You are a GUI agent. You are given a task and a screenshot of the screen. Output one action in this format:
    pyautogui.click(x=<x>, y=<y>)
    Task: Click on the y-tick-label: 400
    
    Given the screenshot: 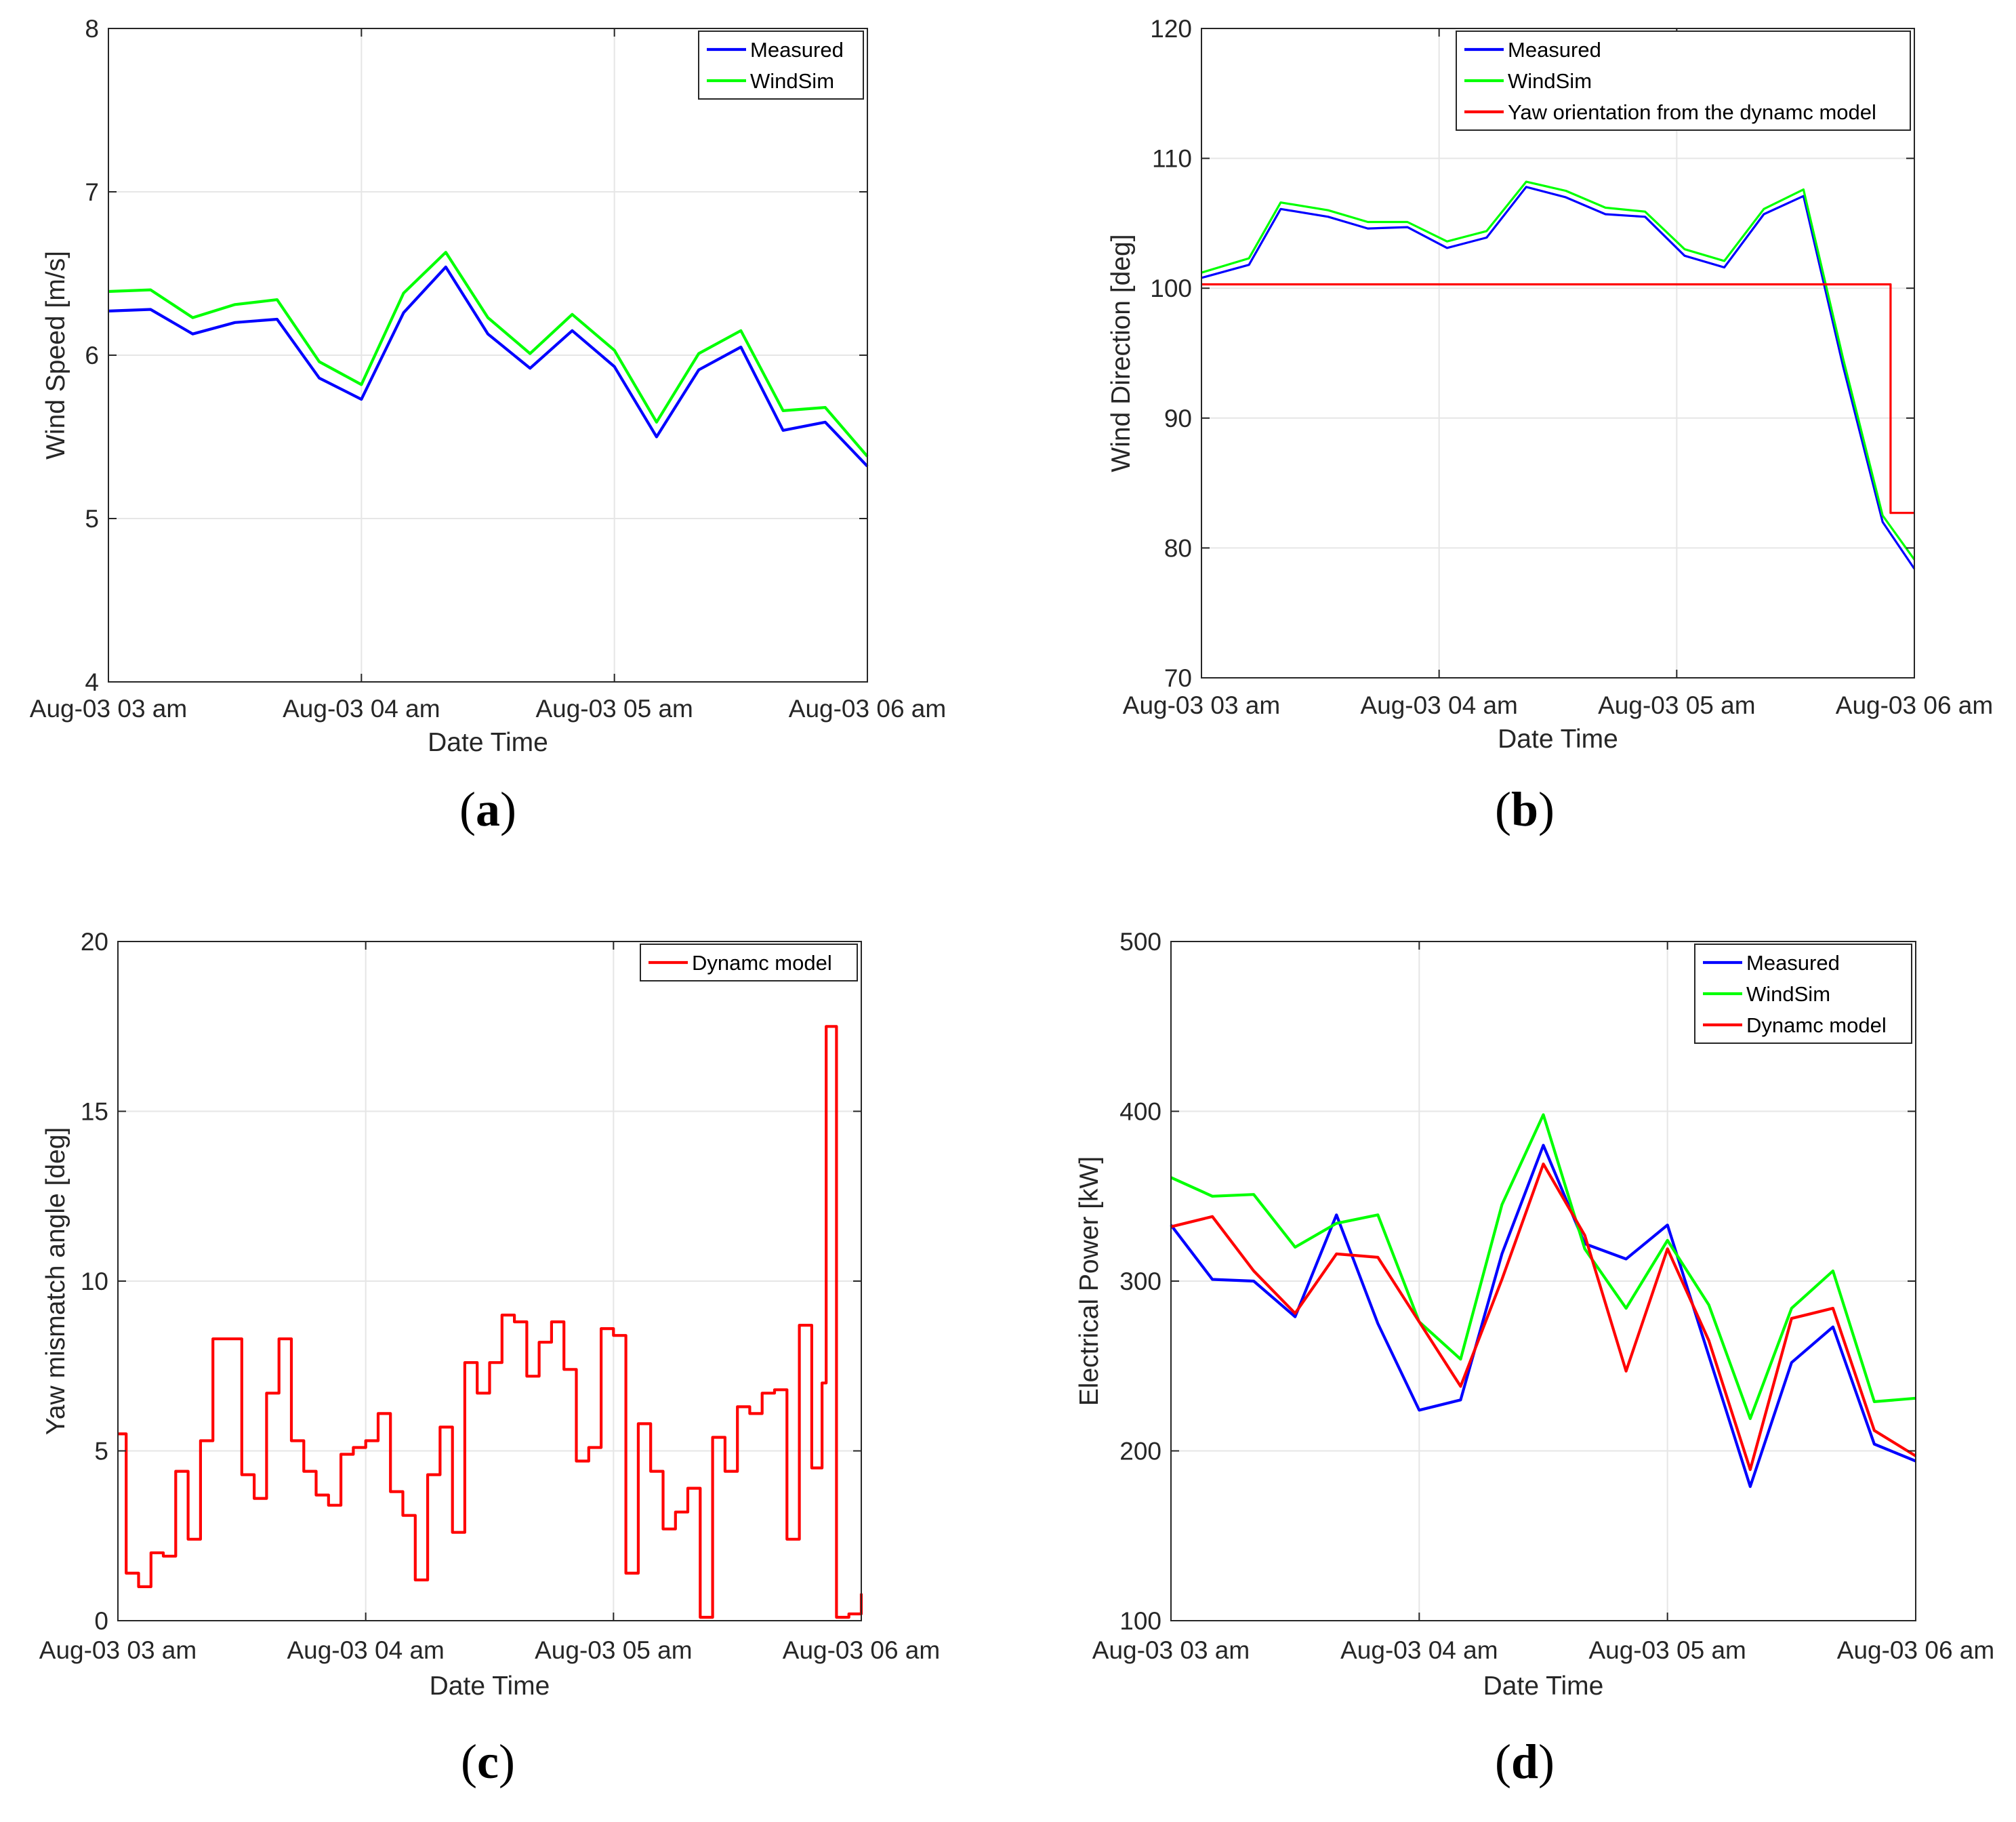 What is the action you would take?
    pyautogui.click(x=1140, y=1112)
    